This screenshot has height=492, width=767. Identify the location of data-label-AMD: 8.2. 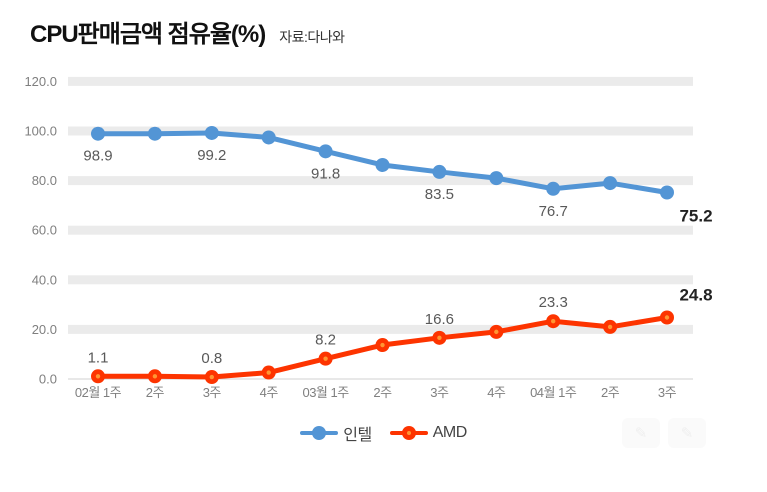
(325, 340).